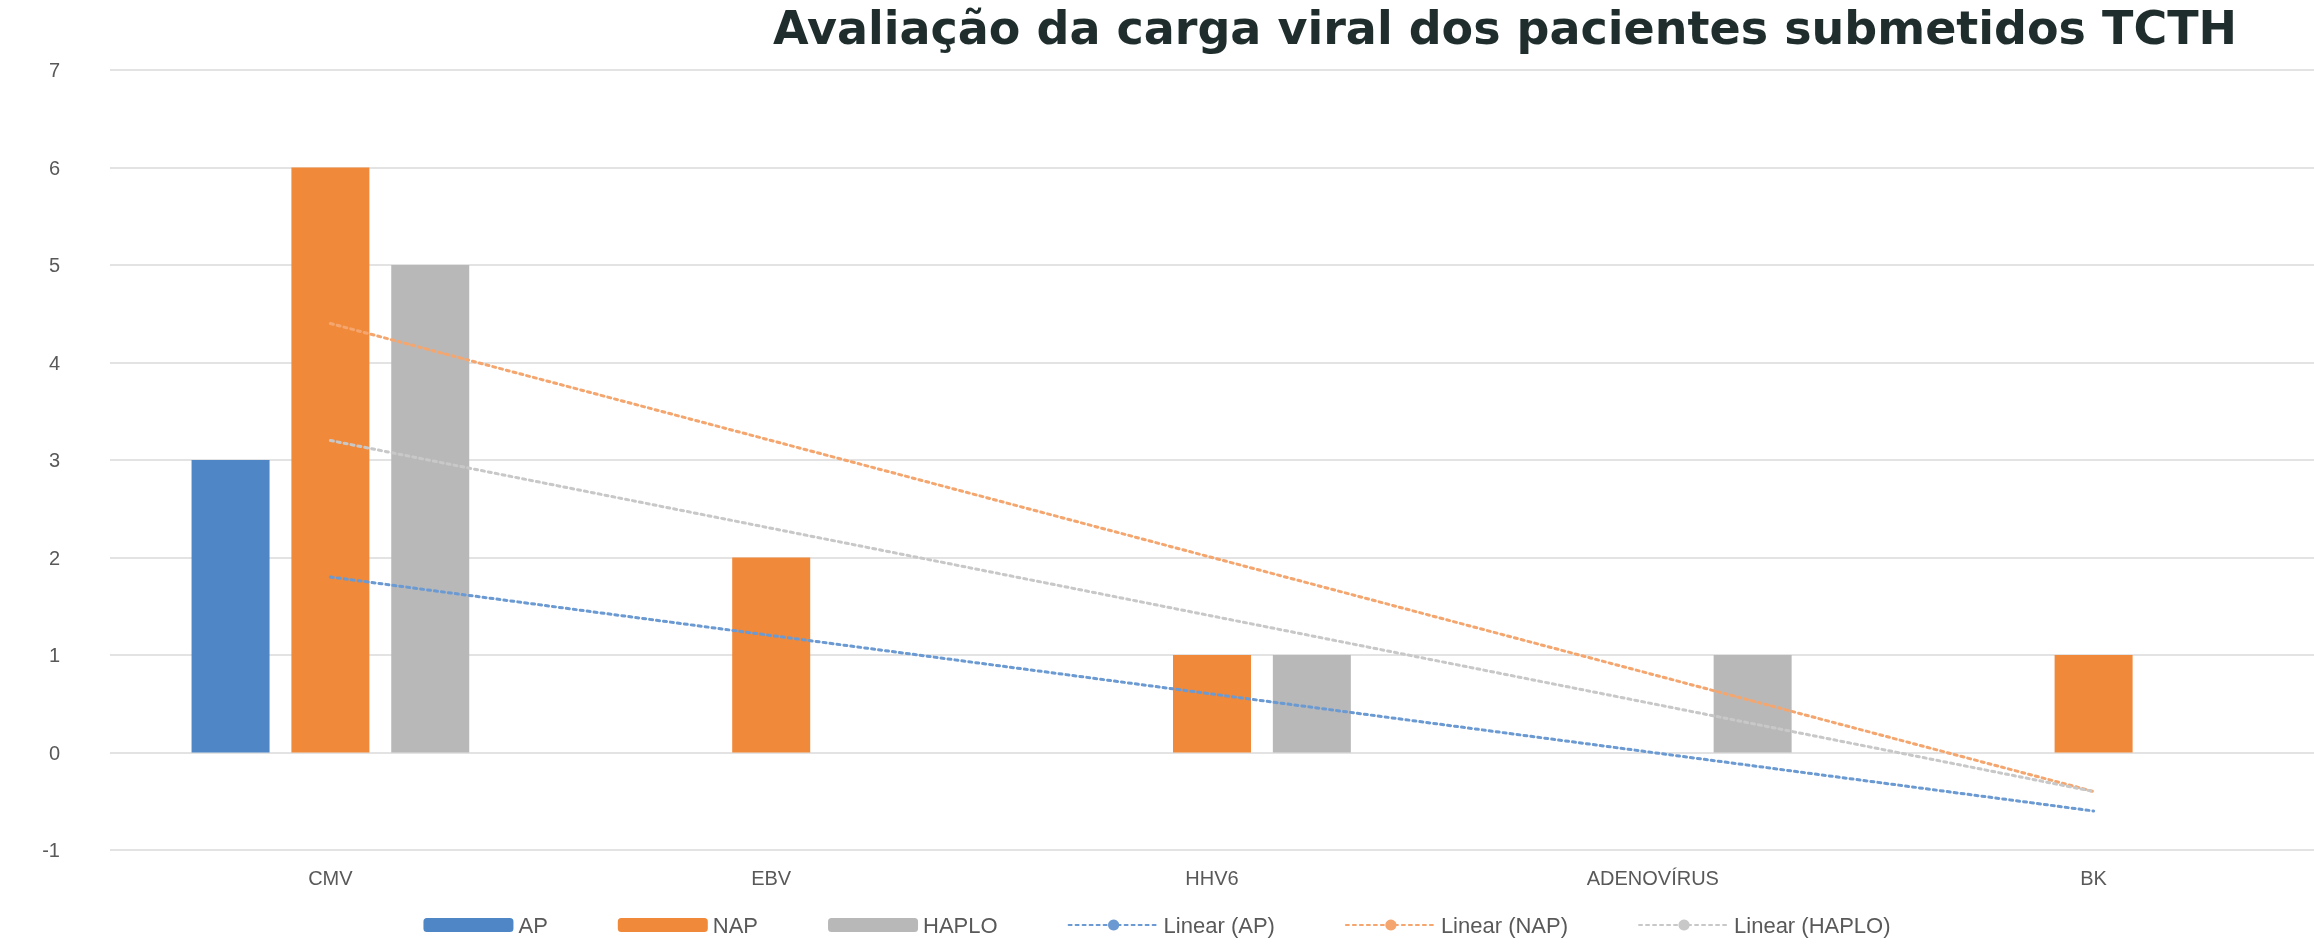 The width and height of the screenshot is (2314, 945). What do you see at coordinates (1505, 28) in the screenshot?
I see `chart-title: Avaliação da carga viral dos pacientes submetidos TCTH` at bounding box center [1505, 28].